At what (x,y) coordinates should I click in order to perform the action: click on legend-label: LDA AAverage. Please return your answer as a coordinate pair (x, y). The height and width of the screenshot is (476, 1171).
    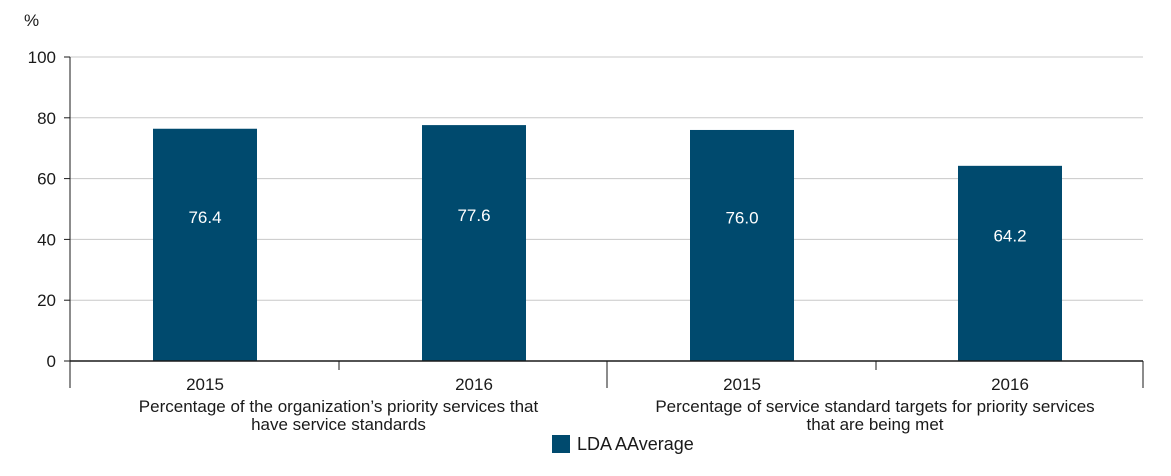
    Looking at the image, I should click on (635, 443).